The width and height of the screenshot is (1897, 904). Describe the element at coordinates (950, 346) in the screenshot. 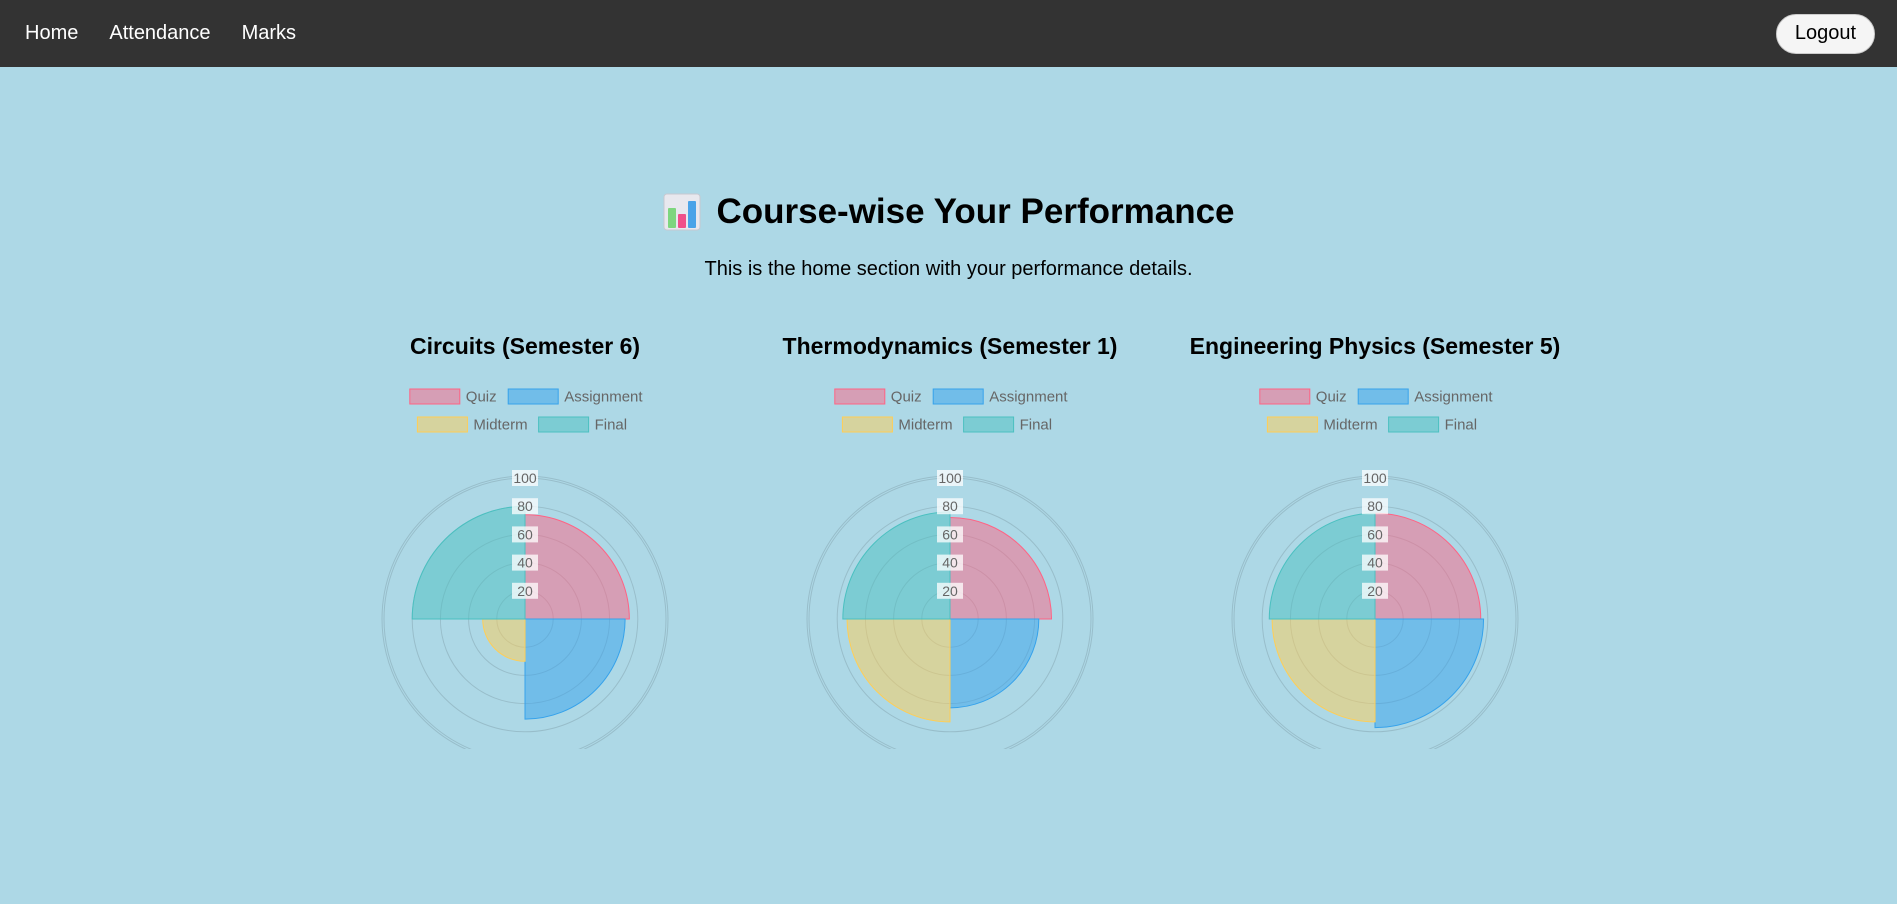

I see `course-title: Thermodynamics (Semester 1)` at that location.